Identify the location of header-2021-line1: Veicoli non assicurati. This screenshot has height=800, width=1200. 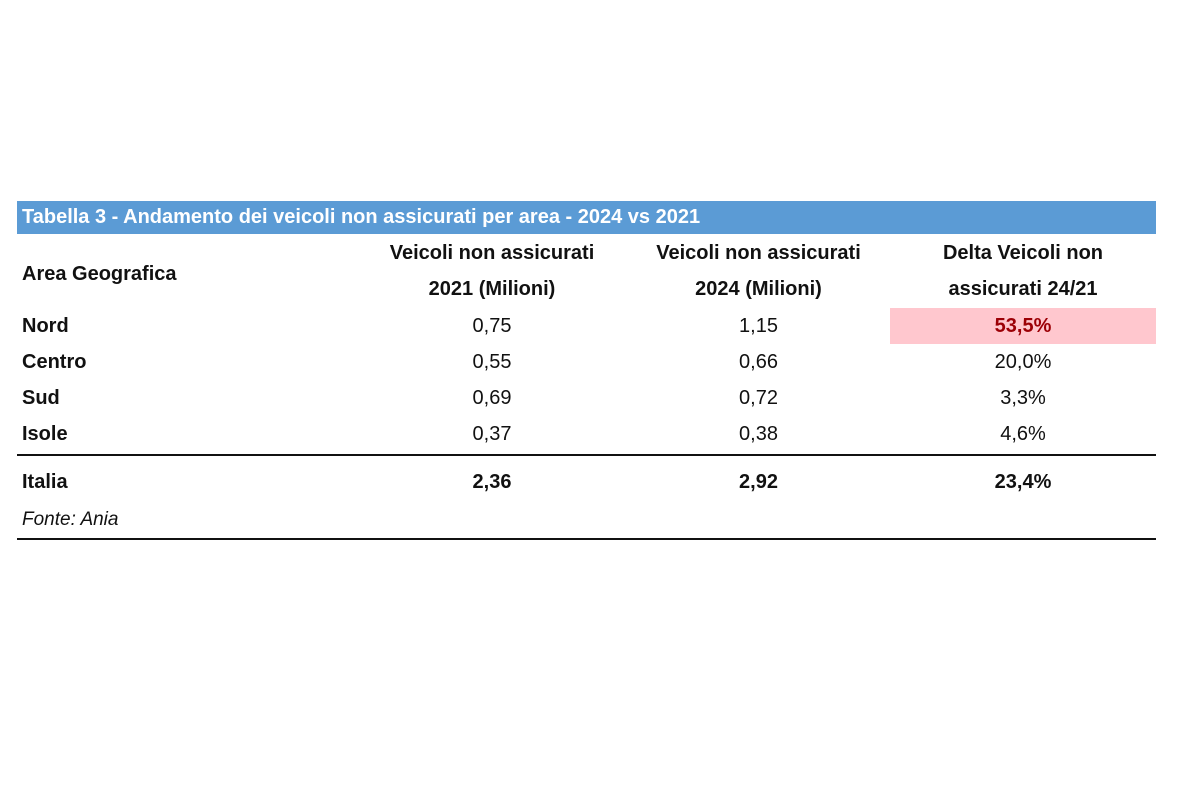
(492, 253).